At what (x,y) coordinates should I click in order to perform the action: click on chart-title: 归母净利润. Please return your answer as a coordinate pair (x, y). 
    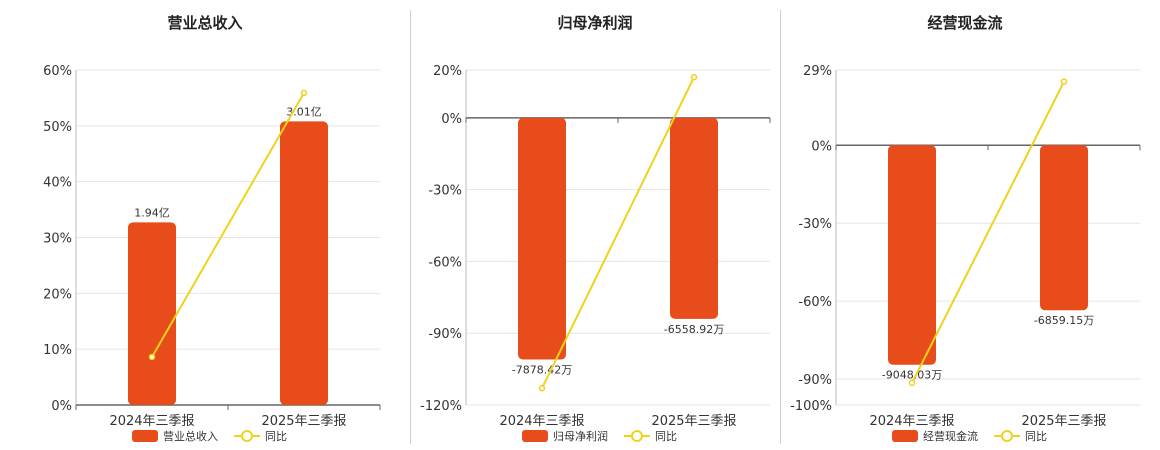
    Looking at the image, I should click on (595, 23).